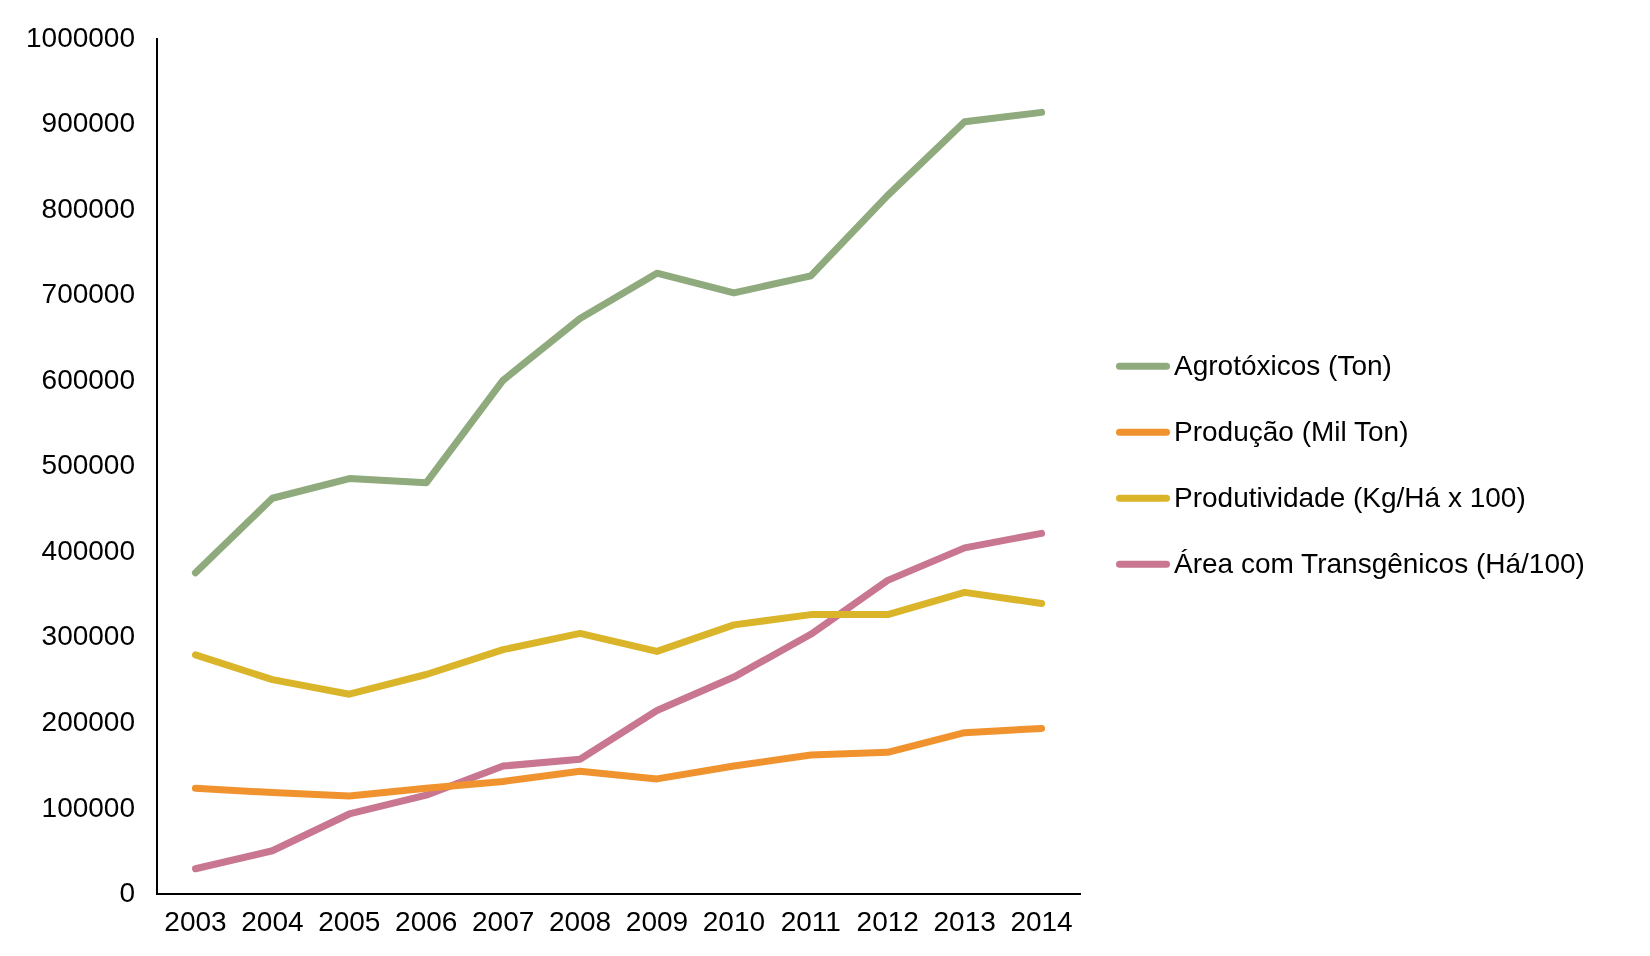  Describe the element at coordinates (1041, 921) in the screenshot. I see `x-tick-label: 2014` at that location.